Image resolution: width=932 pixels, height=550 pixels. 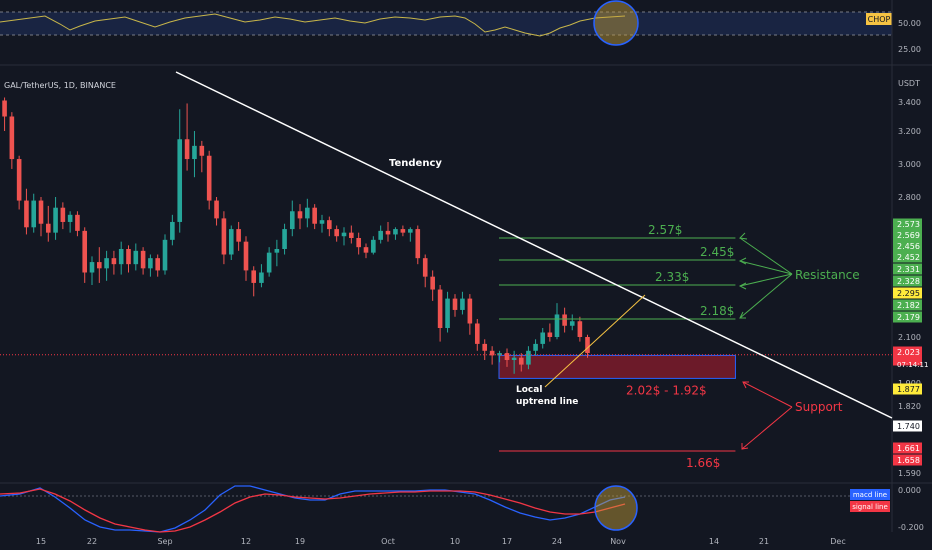 What do you see at coordinates (557, 541) in the screenshot?
I see `time-tick-8: 24` at bounding box center [557, 541].